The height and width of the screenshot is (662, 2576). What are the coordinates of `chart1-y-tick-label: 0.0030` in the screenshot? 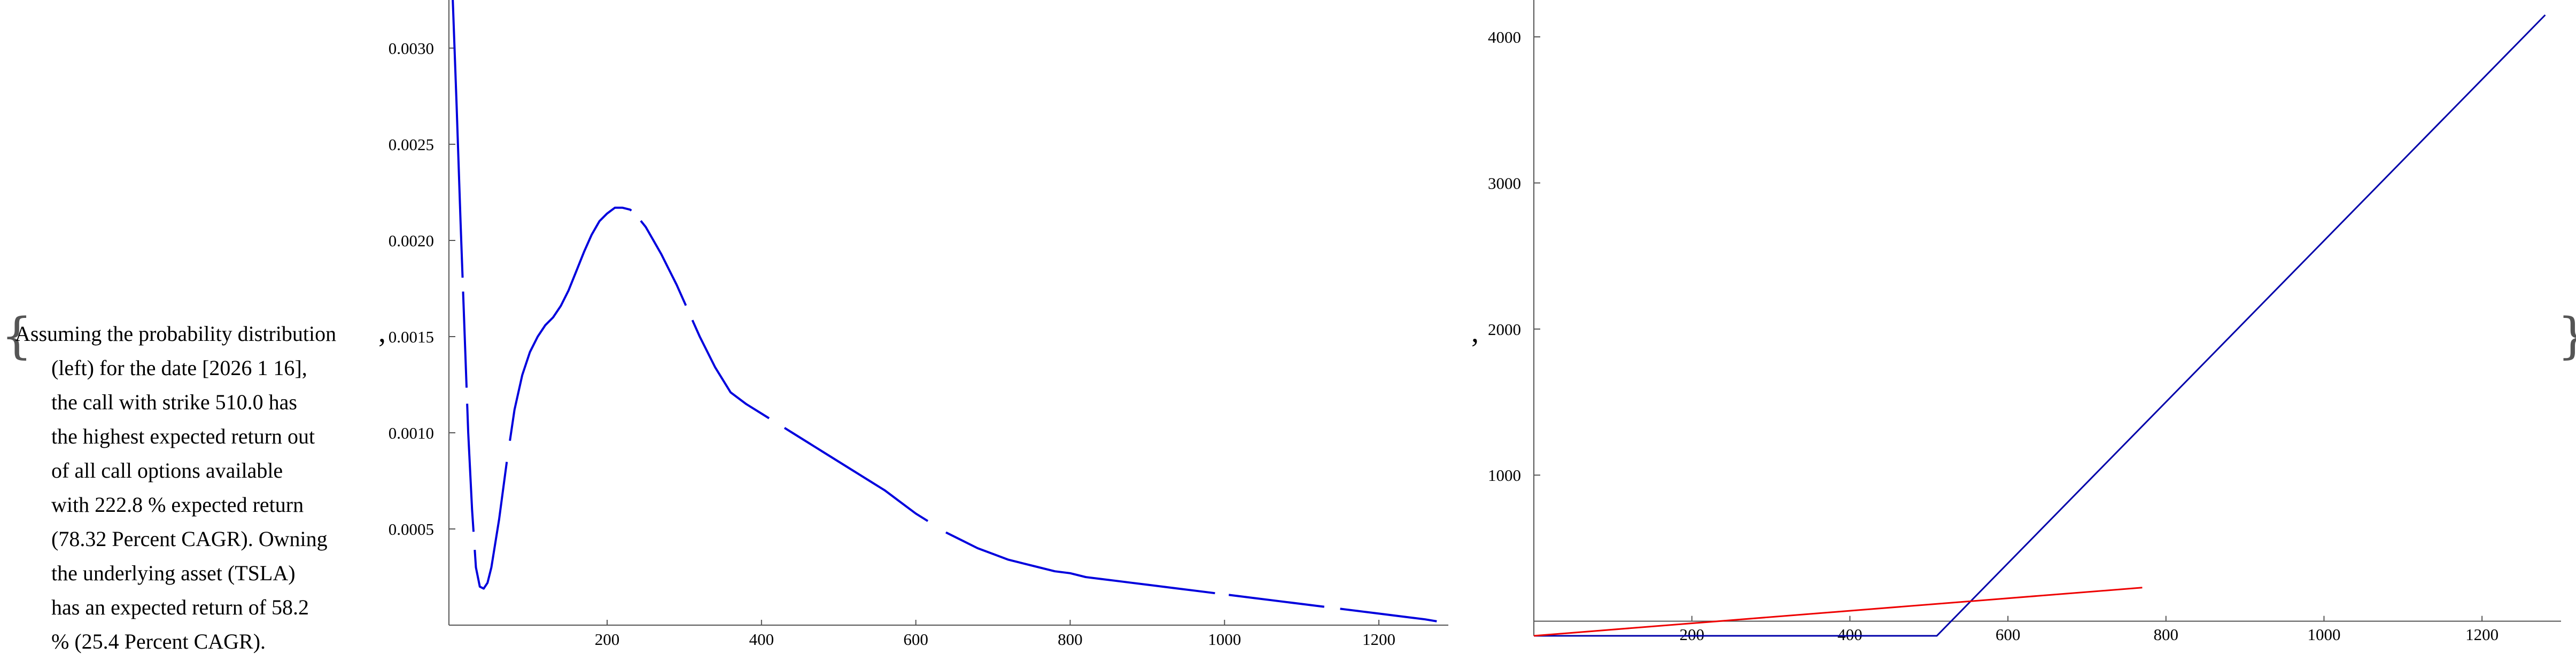 It's located at (411, 48).